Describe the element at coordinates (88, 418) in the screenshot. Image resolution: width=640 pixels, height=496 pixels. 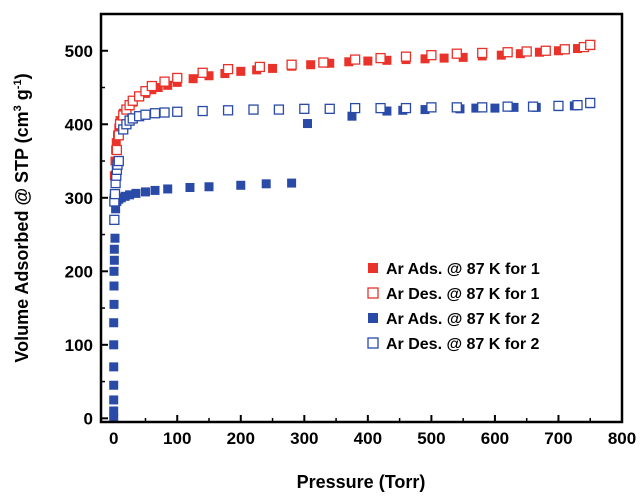
I see `y-tick-label: 0` at that location.